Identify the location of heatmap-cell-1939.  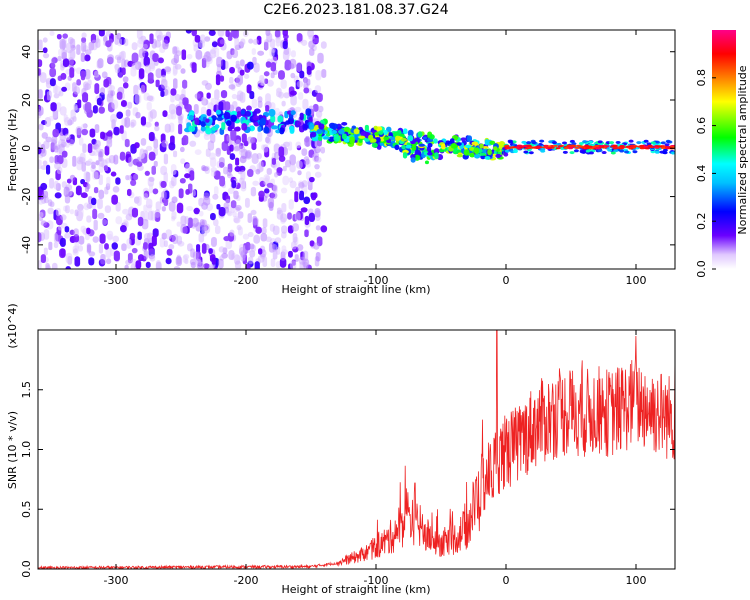
(397, 147).